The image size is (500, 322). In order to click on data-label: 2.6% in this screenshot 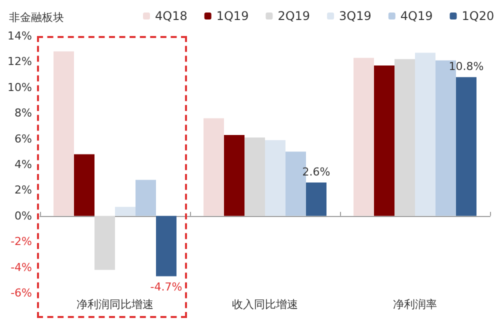, I will do `click(316, 171)`.